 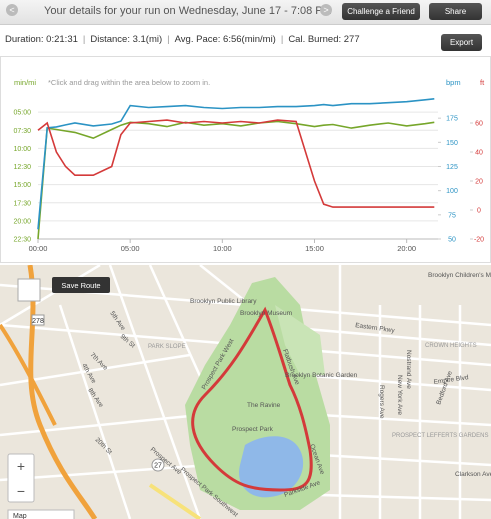 What do you see at coordinates (38, 248) in the screenshot?
I see `x-tick-label: 00:00` at bounding box center [38, 248].